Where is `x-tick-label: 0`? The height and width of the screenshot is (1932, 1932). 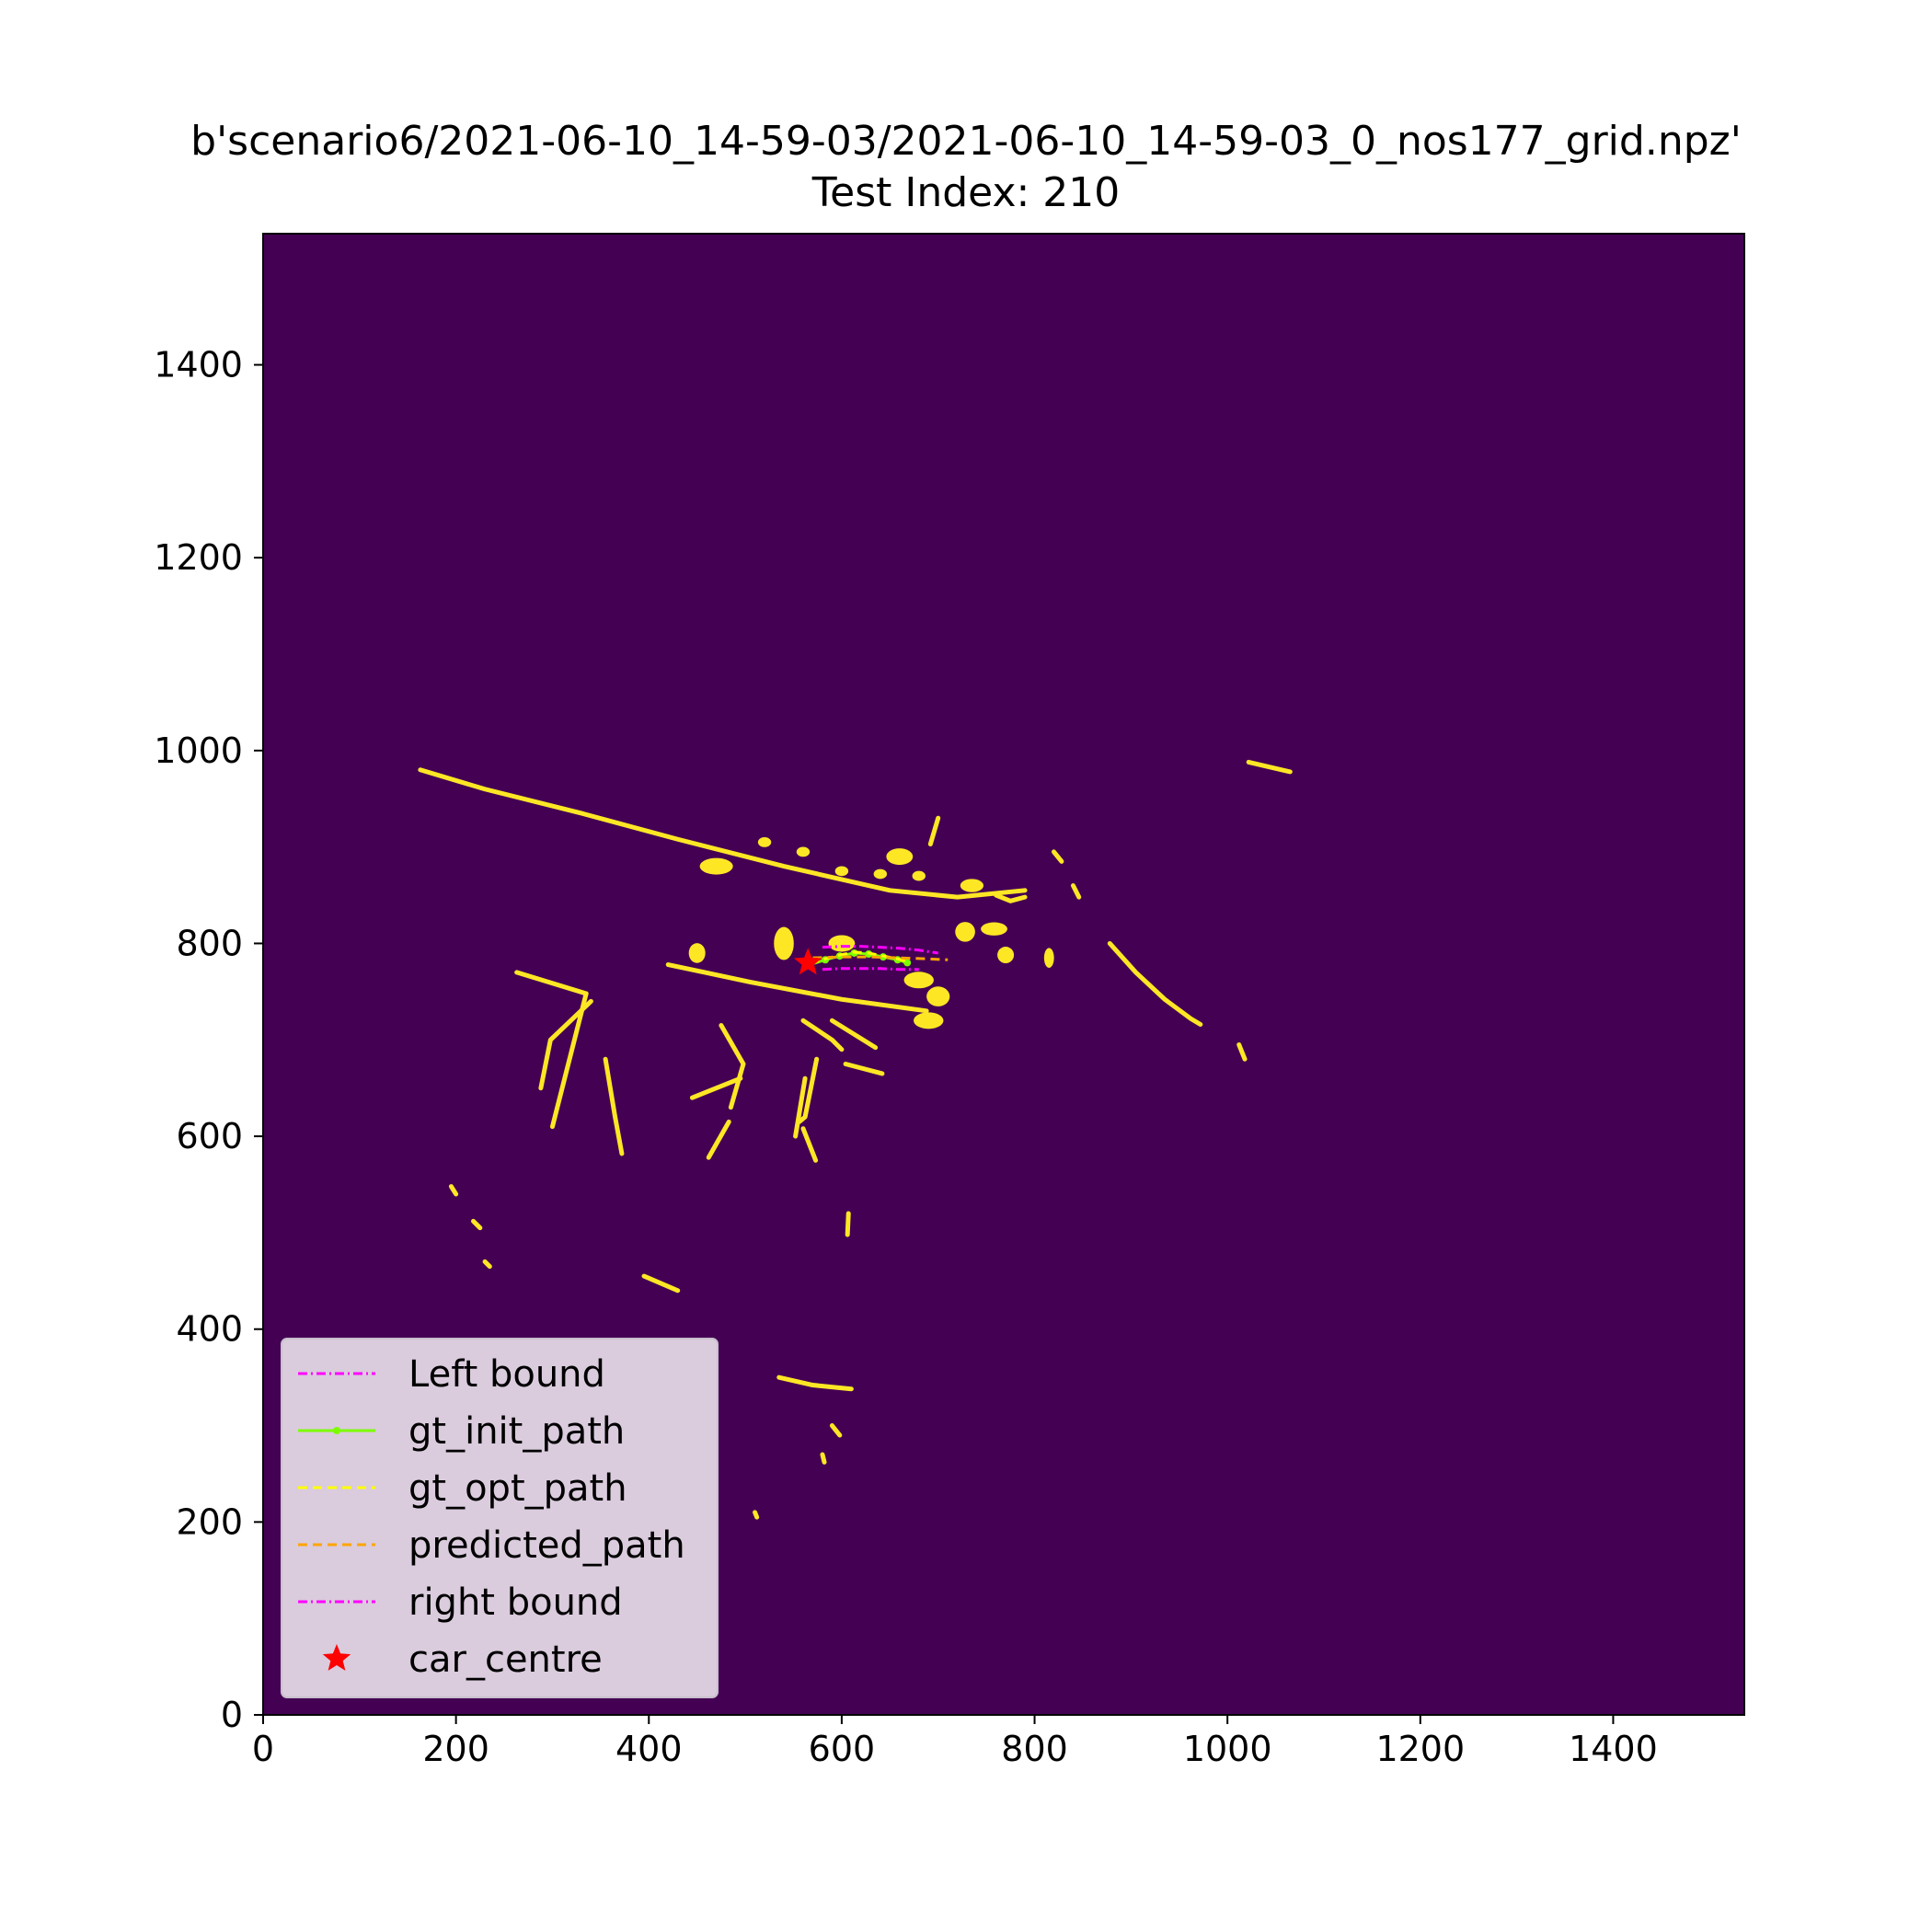
x-tick-label: 0 is located at coordinates (263, 1749).